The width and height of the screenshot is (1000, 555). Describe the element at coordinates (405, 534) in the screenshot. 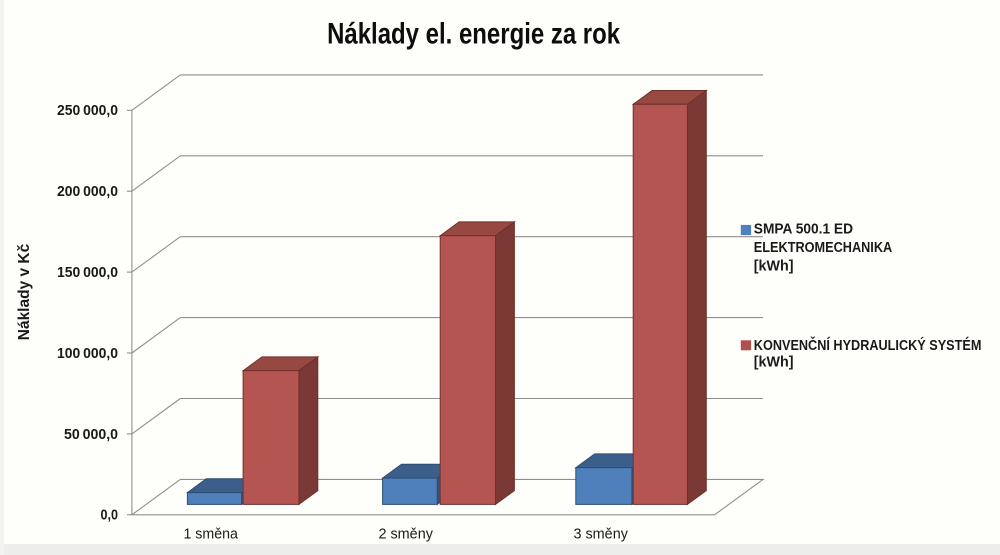

I see `svg-text: 2 směny` at that location.